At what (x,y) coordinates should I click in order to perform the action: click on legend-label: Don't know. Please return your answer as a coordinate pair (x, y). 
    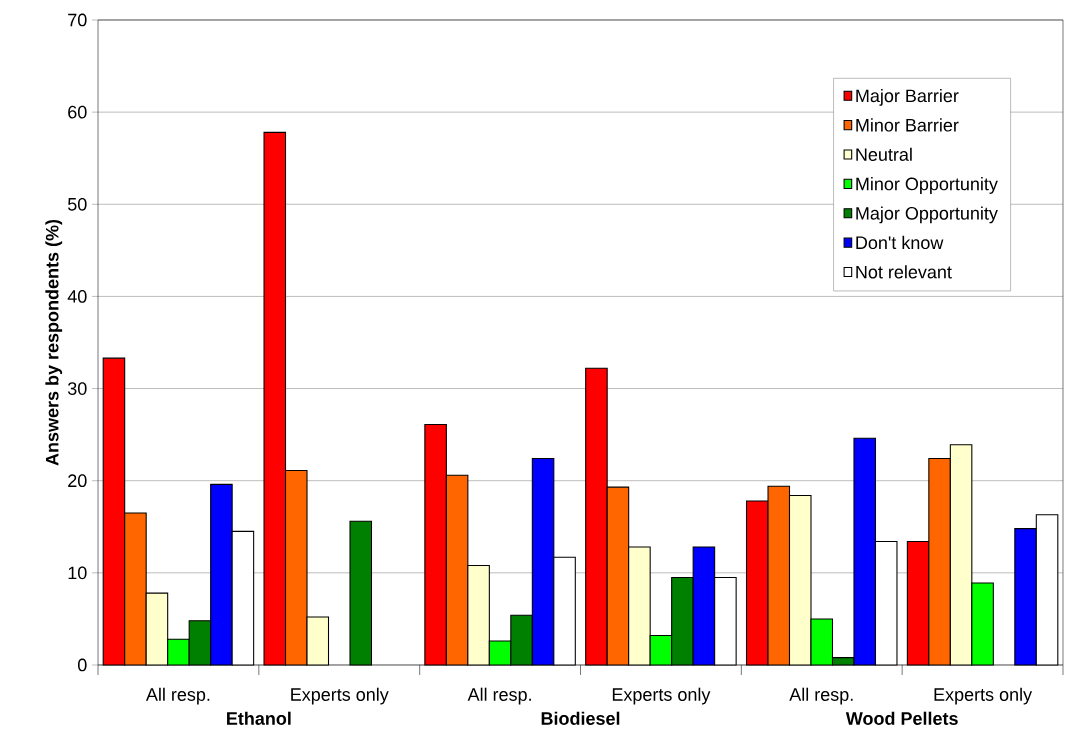
    Looking at the image, I should click on (900, 242).